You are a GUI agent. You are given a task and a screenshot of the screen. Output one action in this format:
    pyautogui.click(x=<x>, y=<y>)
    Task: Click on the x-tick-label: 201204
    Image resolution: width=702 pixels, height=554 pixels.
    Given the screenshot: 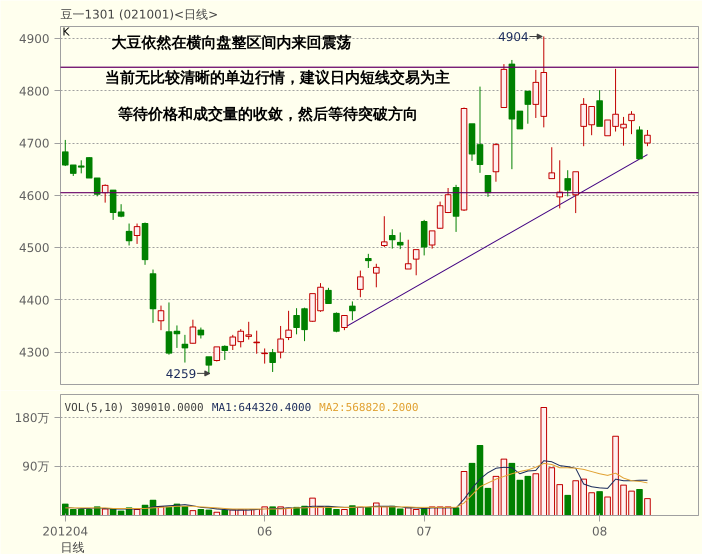 What is the action you would take?
    pyautogui.click(x=65, y=531)
    